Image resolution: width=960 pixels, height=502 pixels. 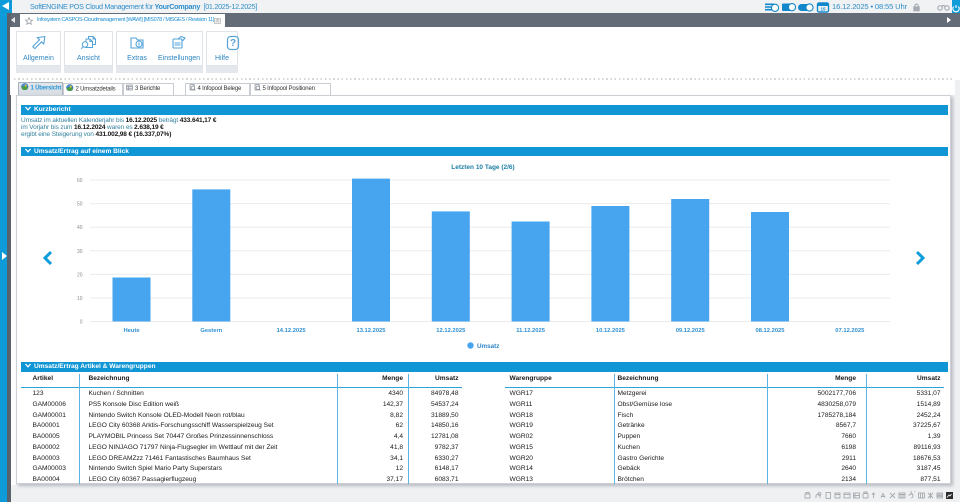 I want to click on svg-text: 30, so click(x=80, y=252).